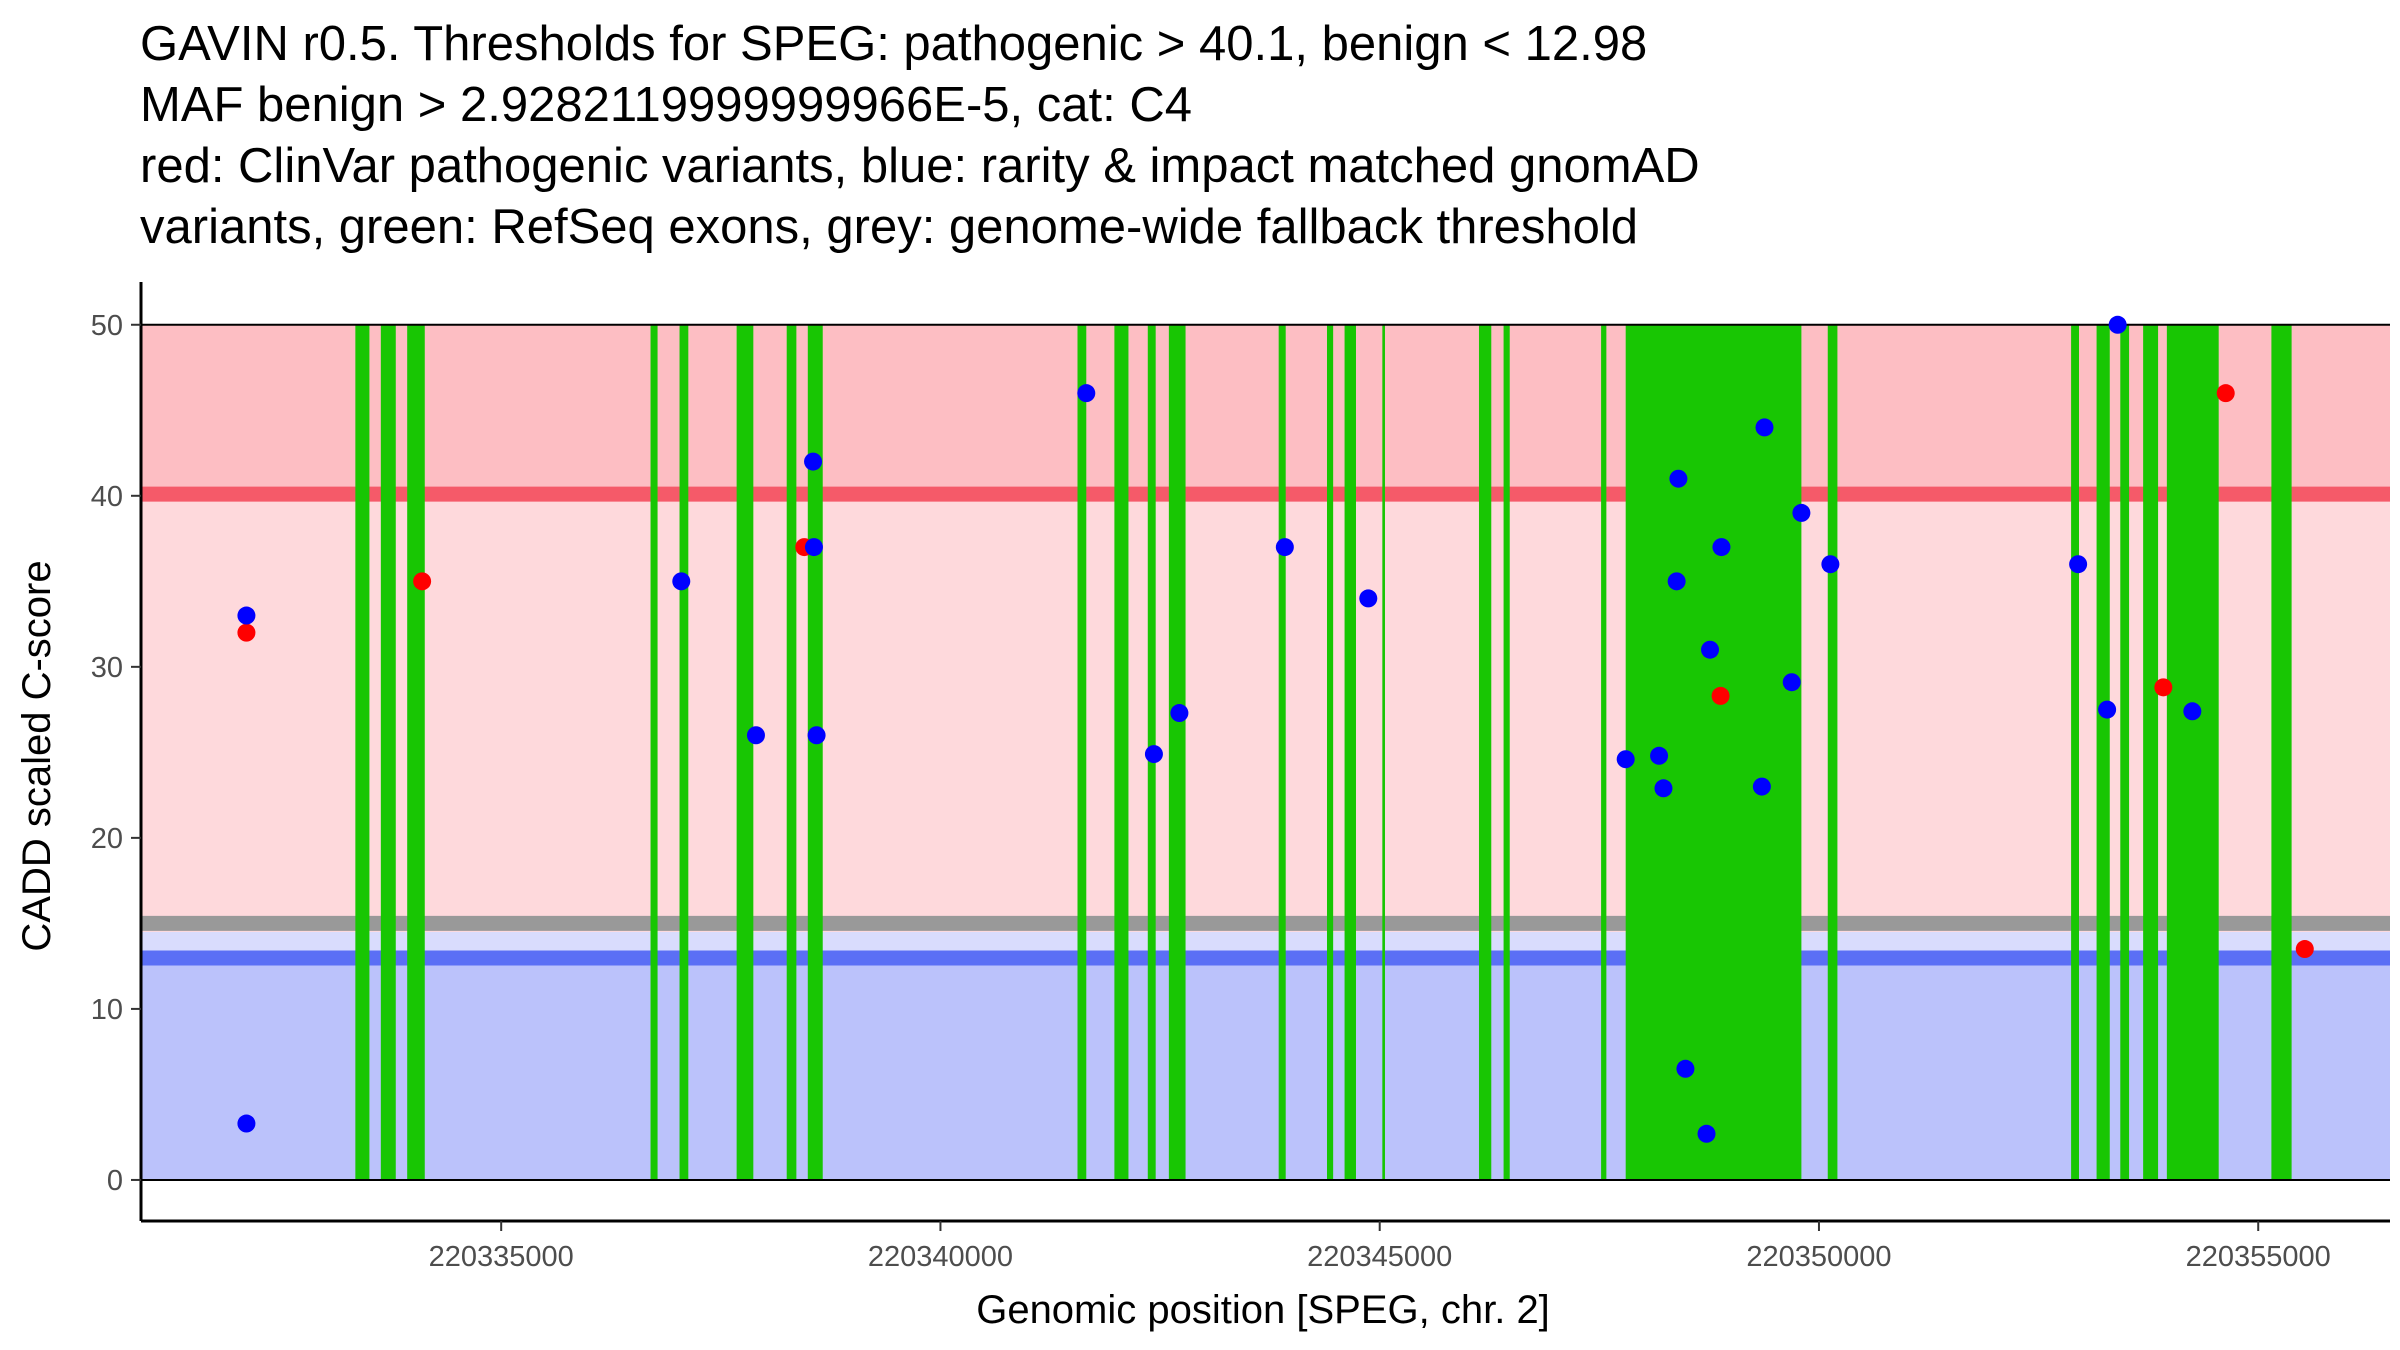 This screenshot has width=2400, height=1350. What do you see at coordinates (1263, 1310) in the screenshot?
I see `x-axis-title: Genomic position [SPEG, chr. 2]` at bounding box center [1263, 1310].